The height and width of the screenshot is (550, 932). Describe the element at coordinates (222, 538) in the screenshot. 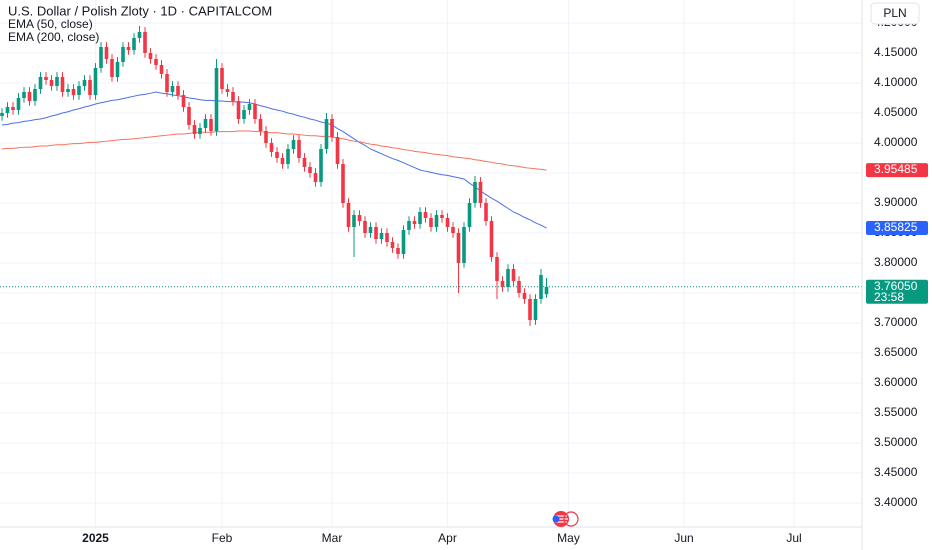

I see `x-tick-label: Feb` at that location.